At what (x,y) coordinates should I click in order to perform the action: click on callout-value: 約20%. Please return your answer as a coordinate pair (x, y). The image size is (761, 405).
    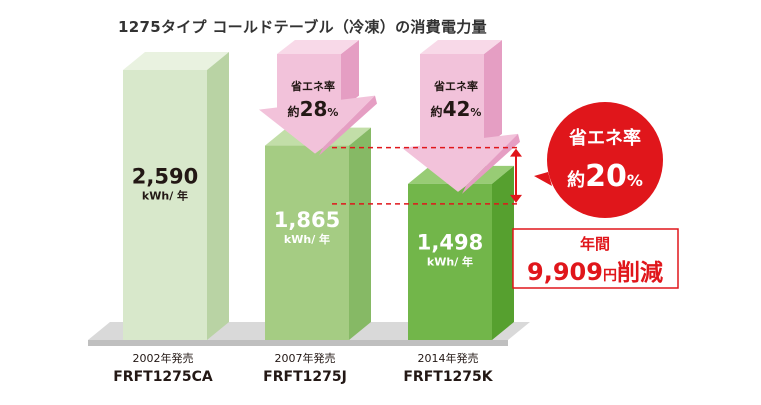
    Looking at the image, I should click on (605, 176).